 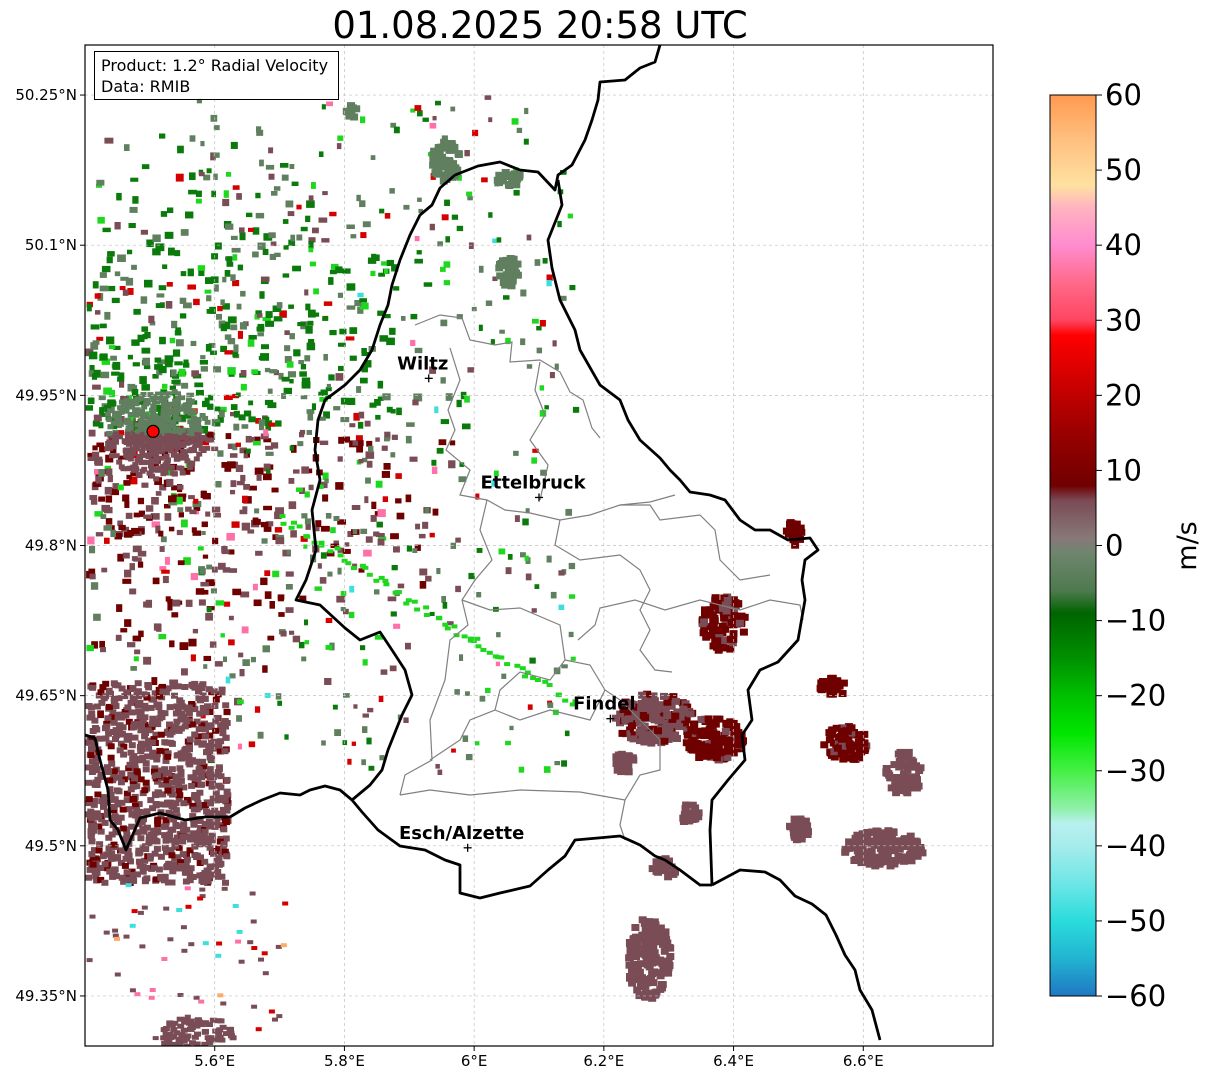 What do you see at coordinates (603, 1061) in the screenshot?
I see `lon-tick-label: 6.2°E` at bounding box center [603, 1061].